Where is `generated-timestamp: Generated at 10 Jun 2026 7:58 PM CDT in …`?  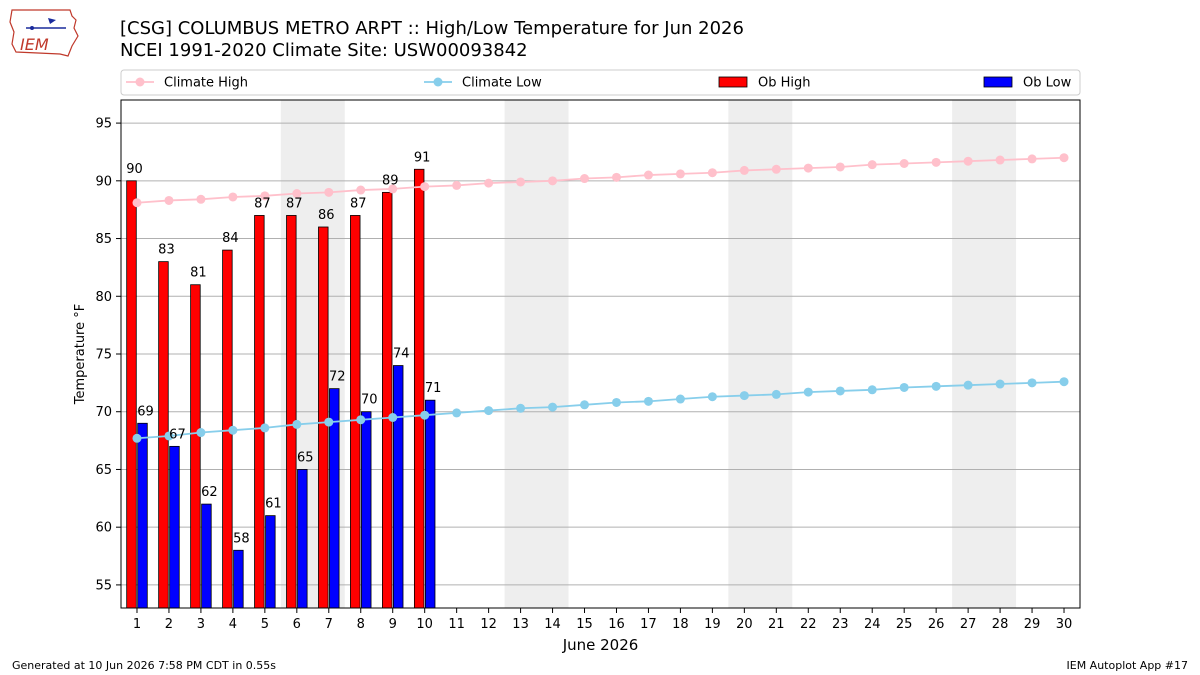
generated-timestamp: Generated at 10 Jun 2026 7:58 PM CDT in … is located at coordinates (144, 665).